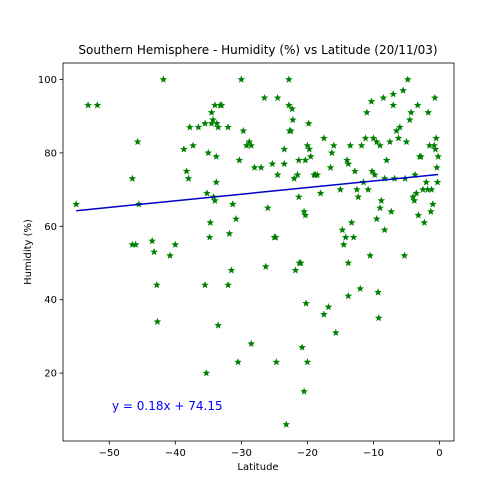  What do you see at coordinates (257, 467) in the screenshot?
I see `x-axis-label: Latitude` at bounding box center [257, 467].